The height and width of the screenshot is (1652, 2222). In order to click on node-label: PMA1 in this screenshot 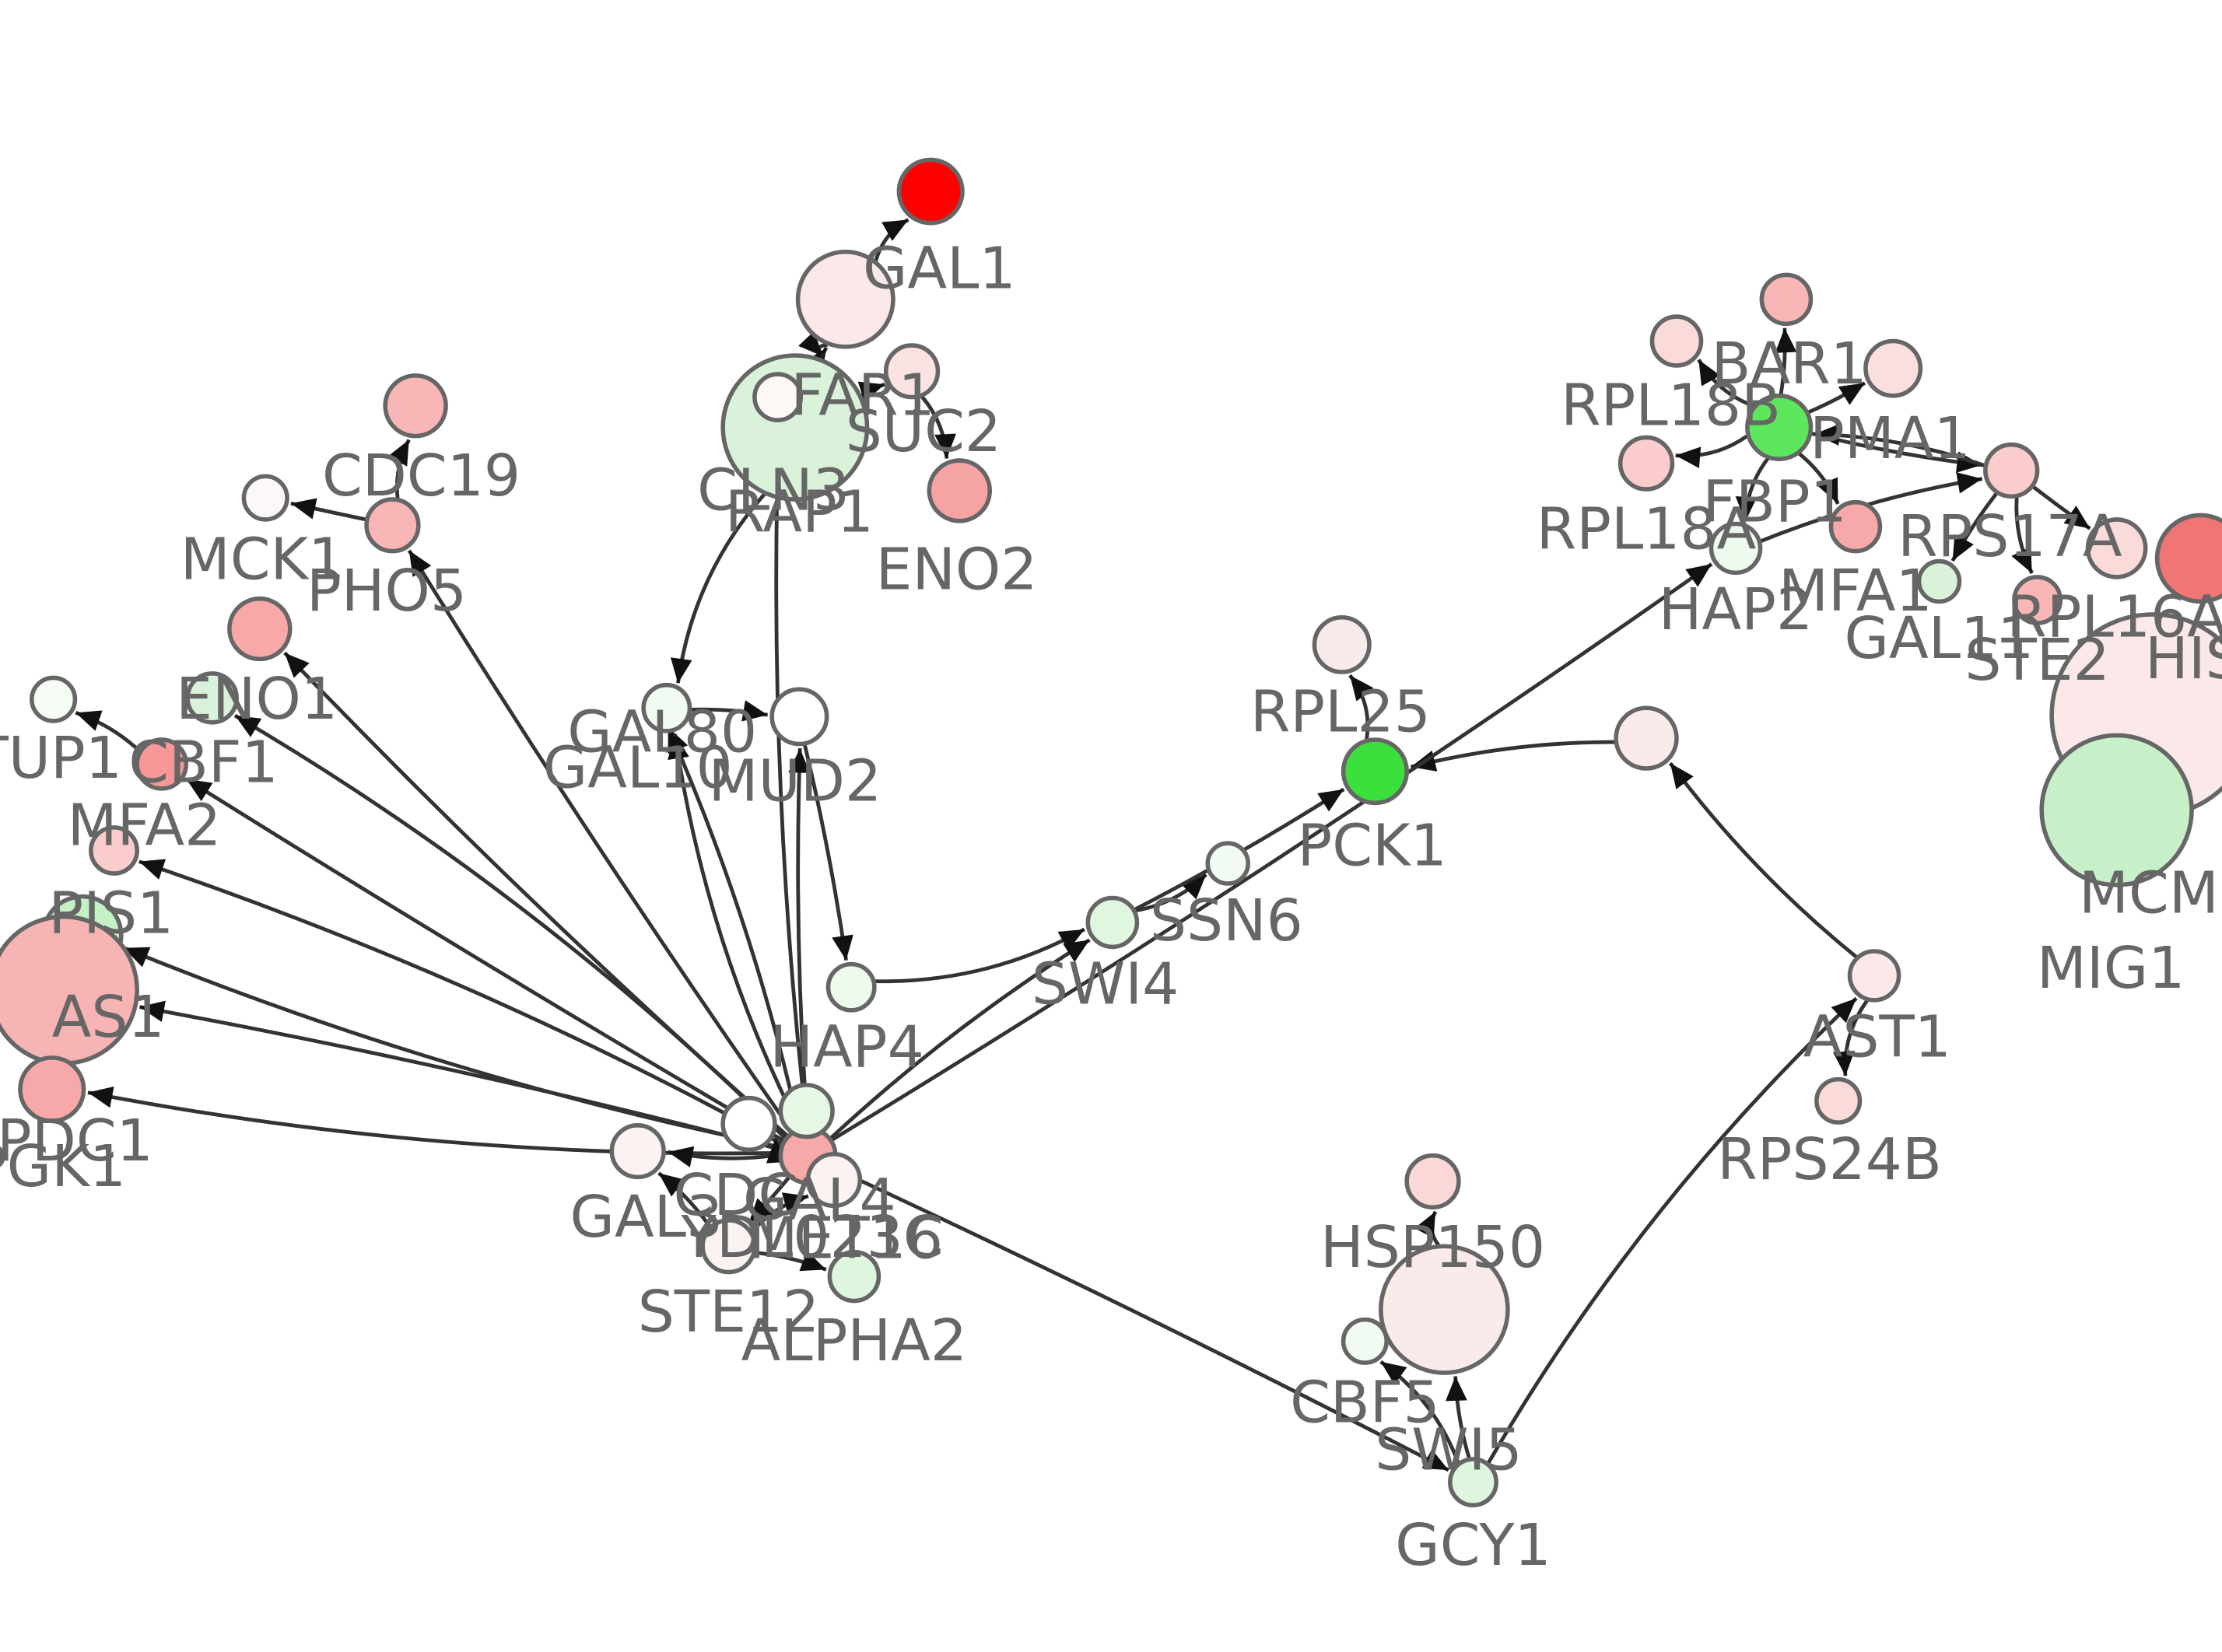, I will do `click(1890, 439)`.